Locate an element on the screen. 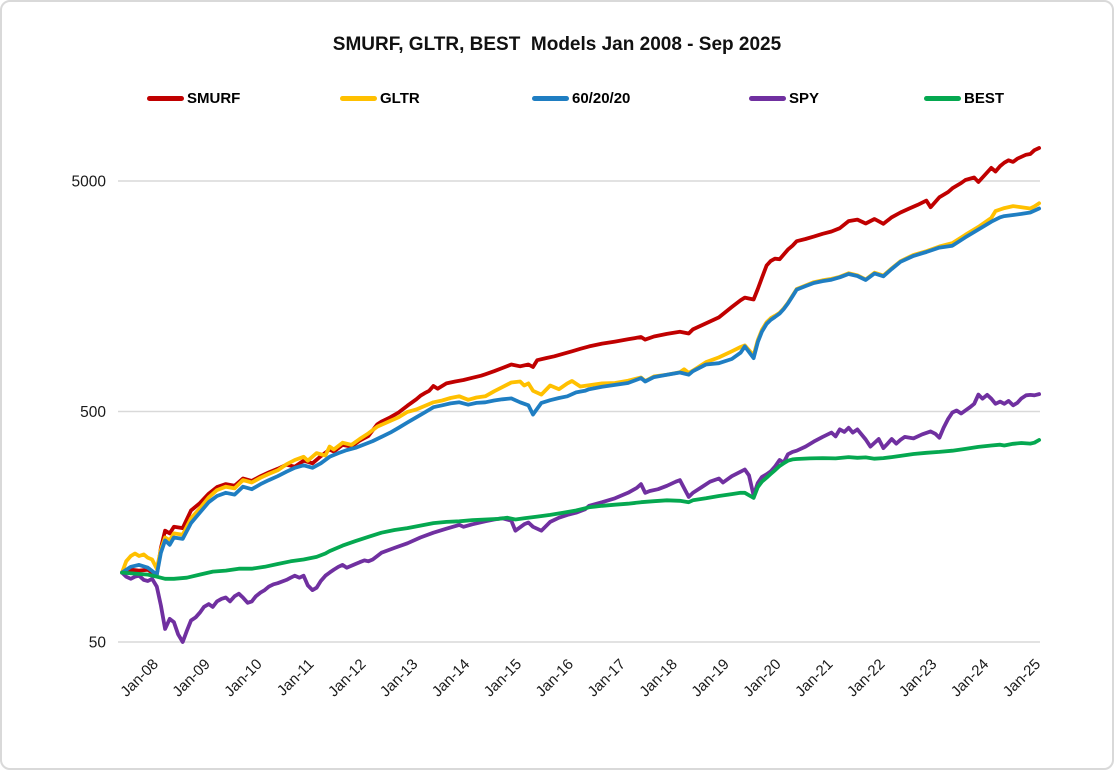  legend-label-spy: SPY is located at coordinates (804, 98).